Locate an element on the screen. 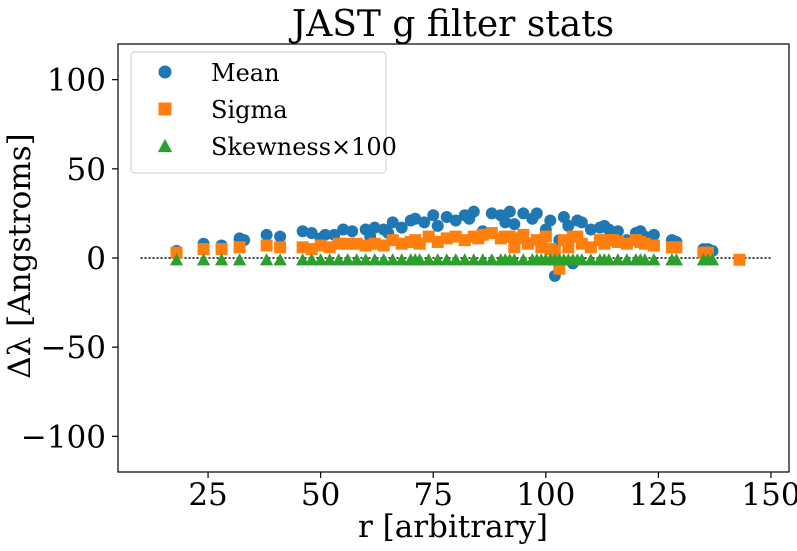  y-tick-label: −50 is located at coordinates (73, 348).